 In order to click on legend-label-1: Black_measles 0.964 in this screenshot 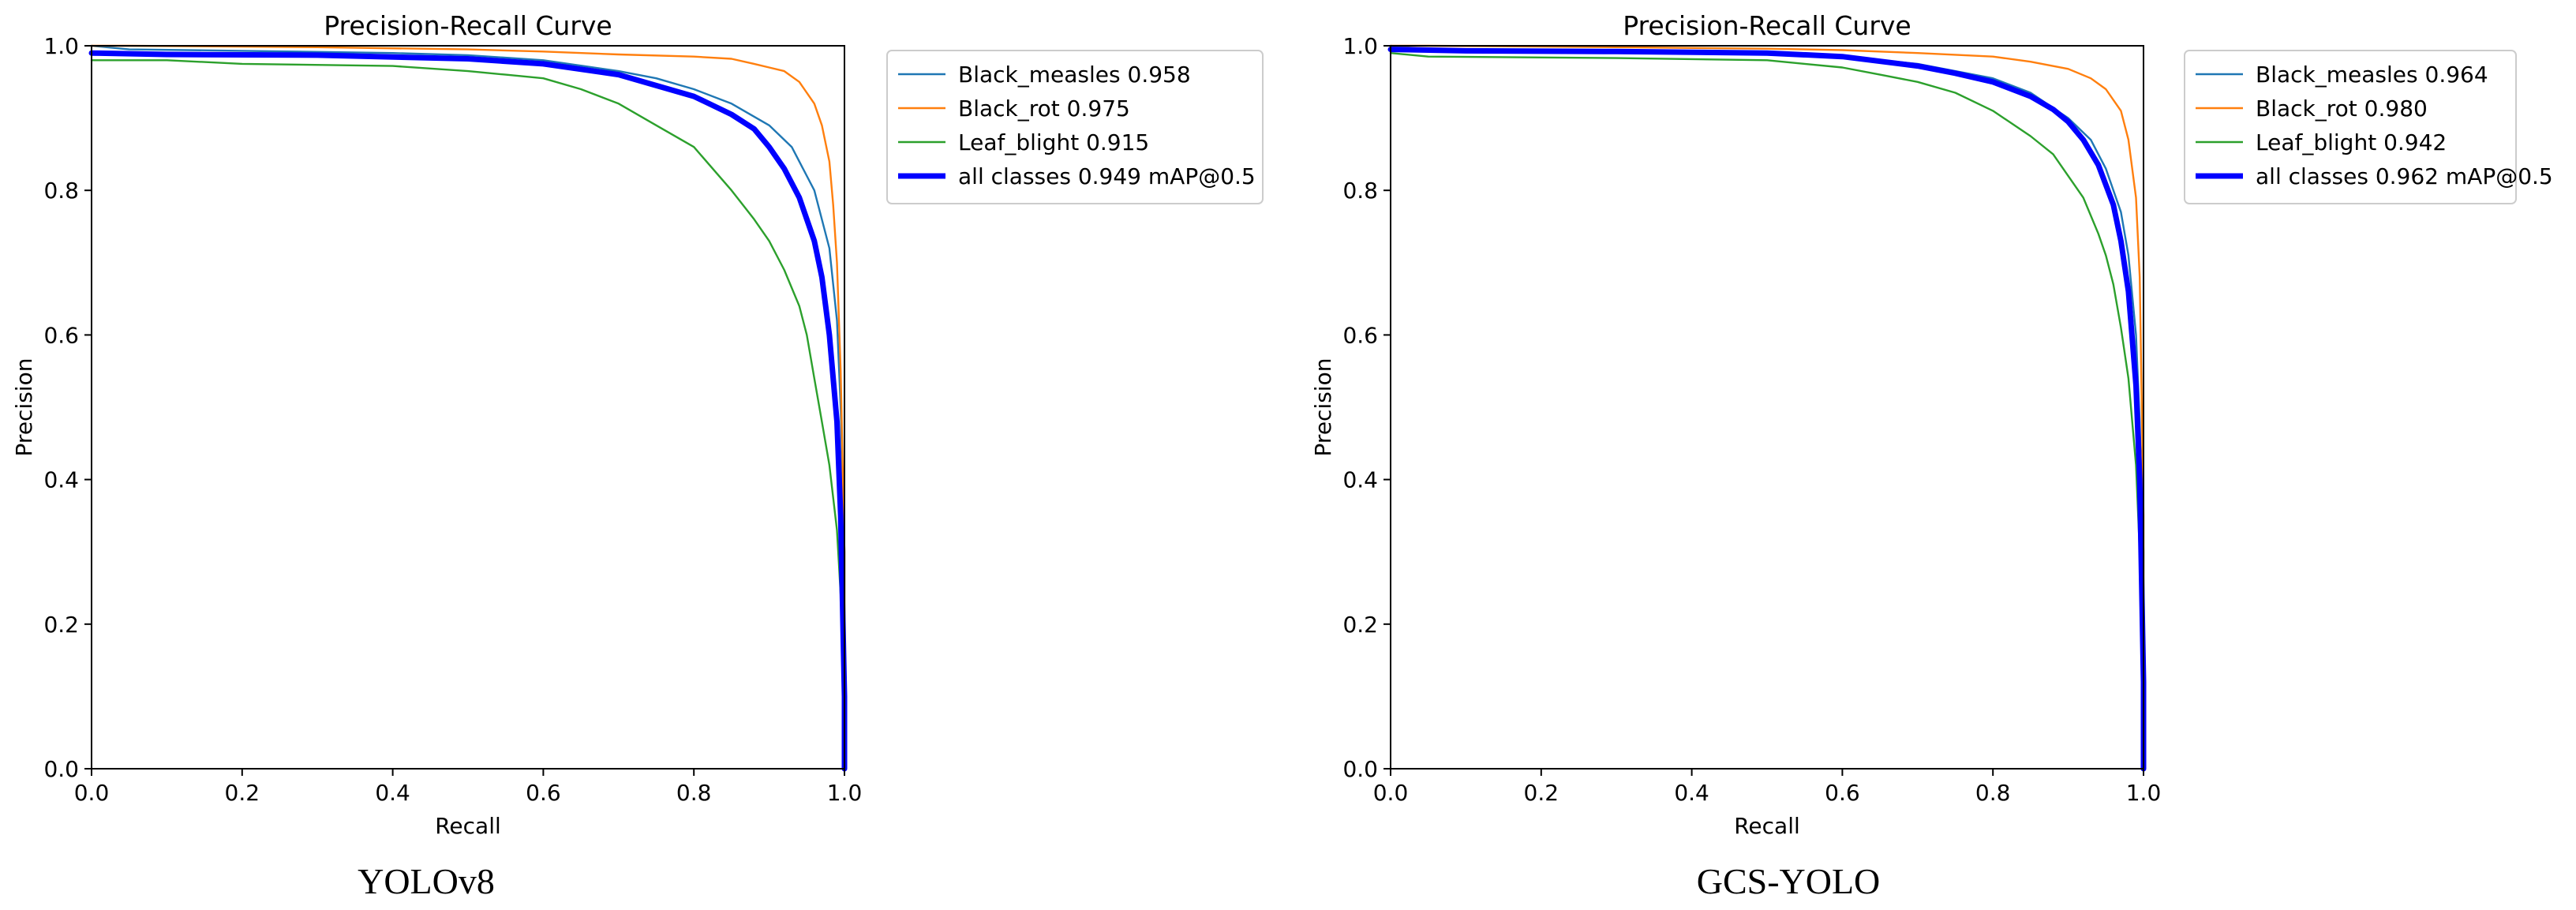, I will do `click(2372, 75)`.